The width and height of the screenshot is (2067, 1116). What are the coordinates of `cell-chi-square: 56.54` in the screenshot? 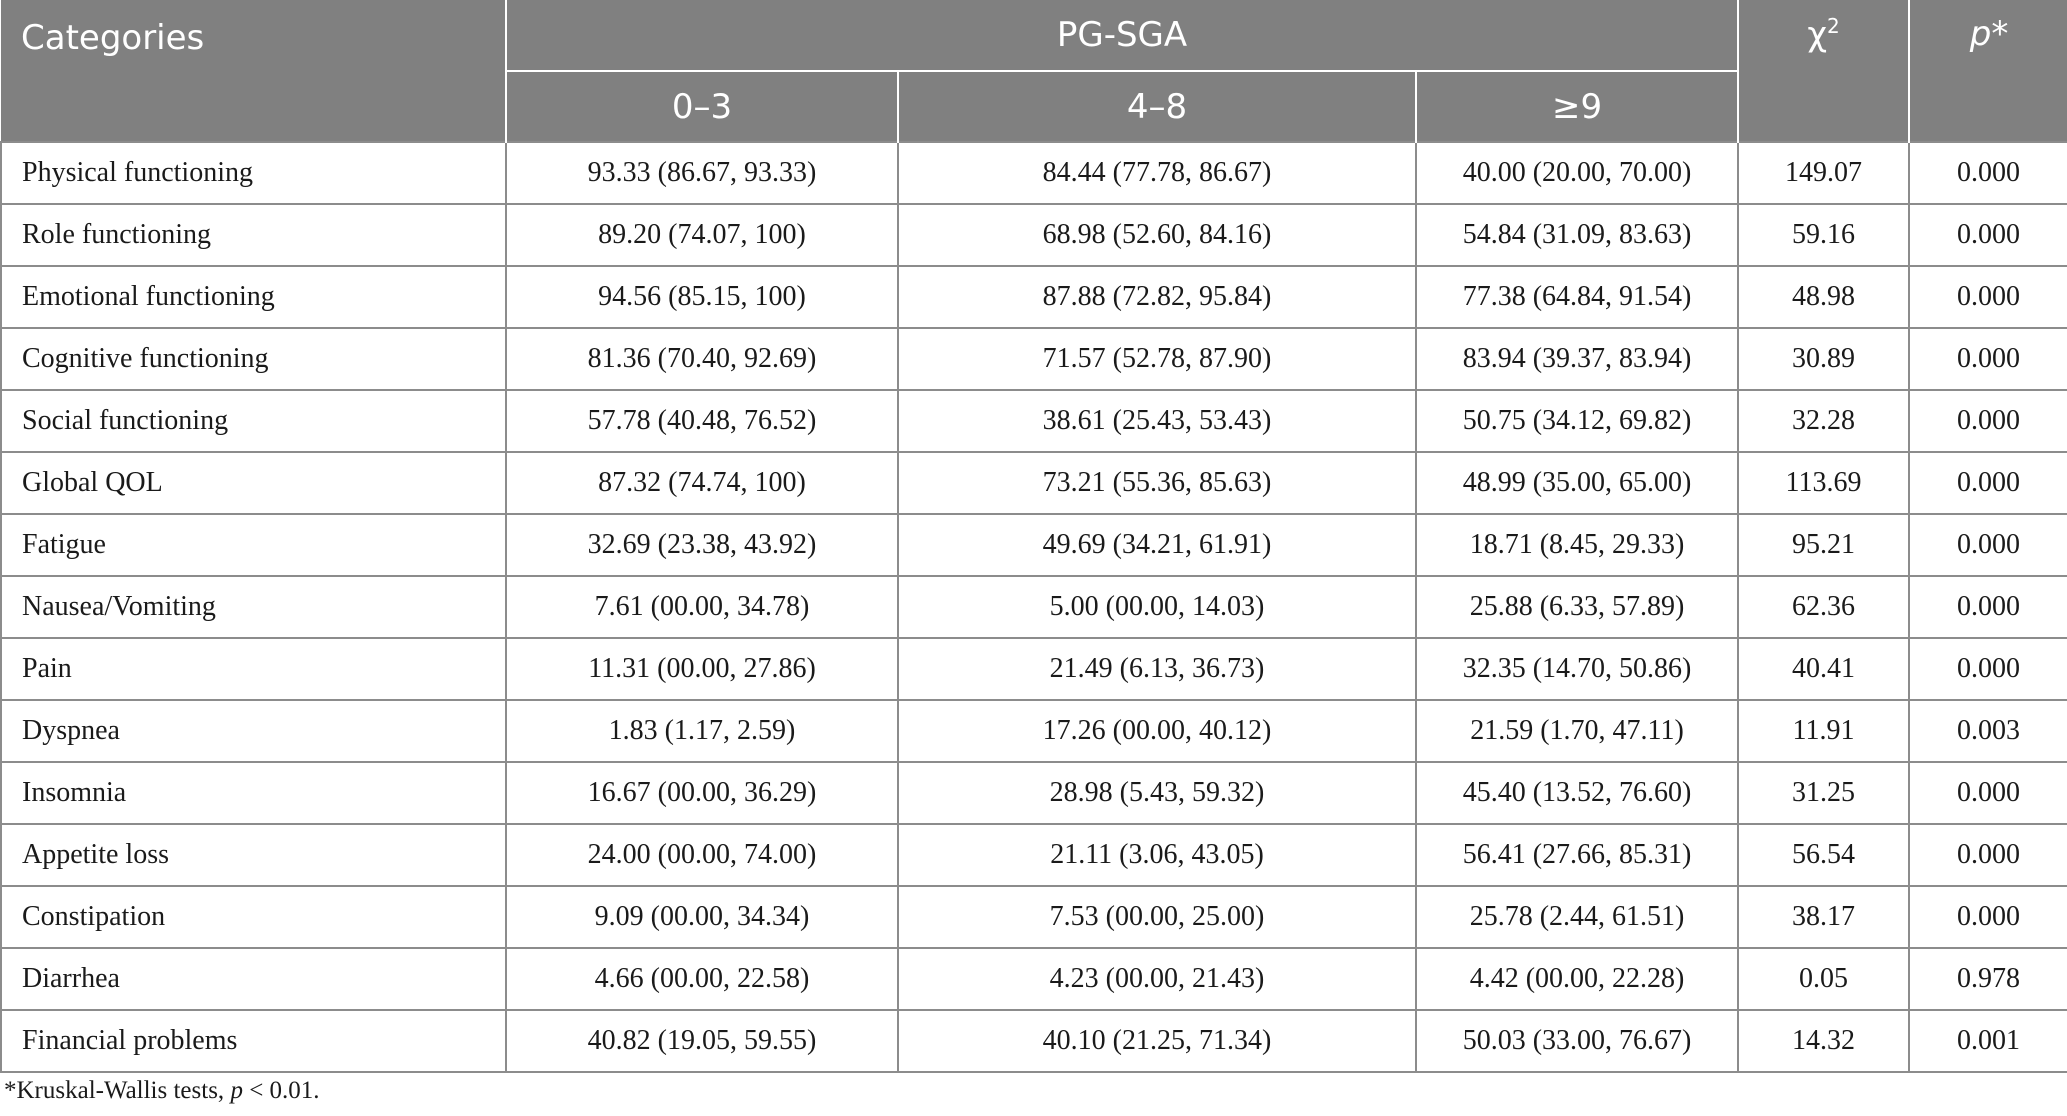 It's located at (1824, 855).